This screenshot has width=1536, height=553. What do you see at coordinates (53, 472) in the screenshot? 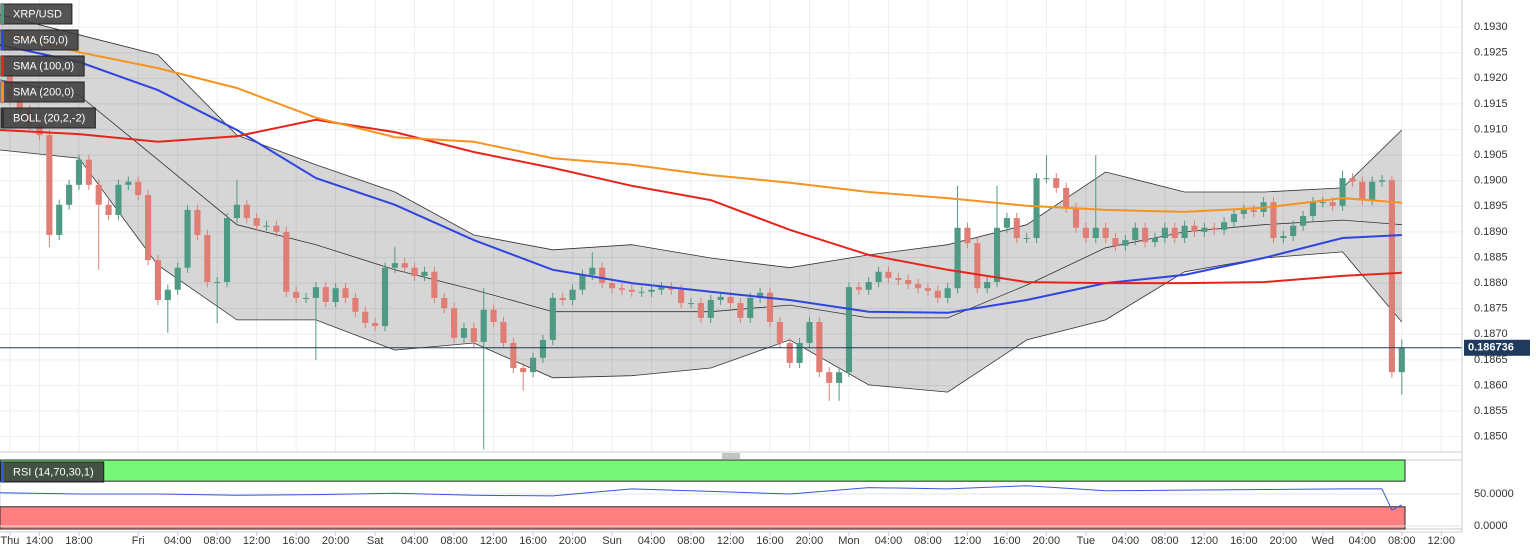
I see `legend-label: RSI (14,70,30,1)` at bounding box center [53, 472].